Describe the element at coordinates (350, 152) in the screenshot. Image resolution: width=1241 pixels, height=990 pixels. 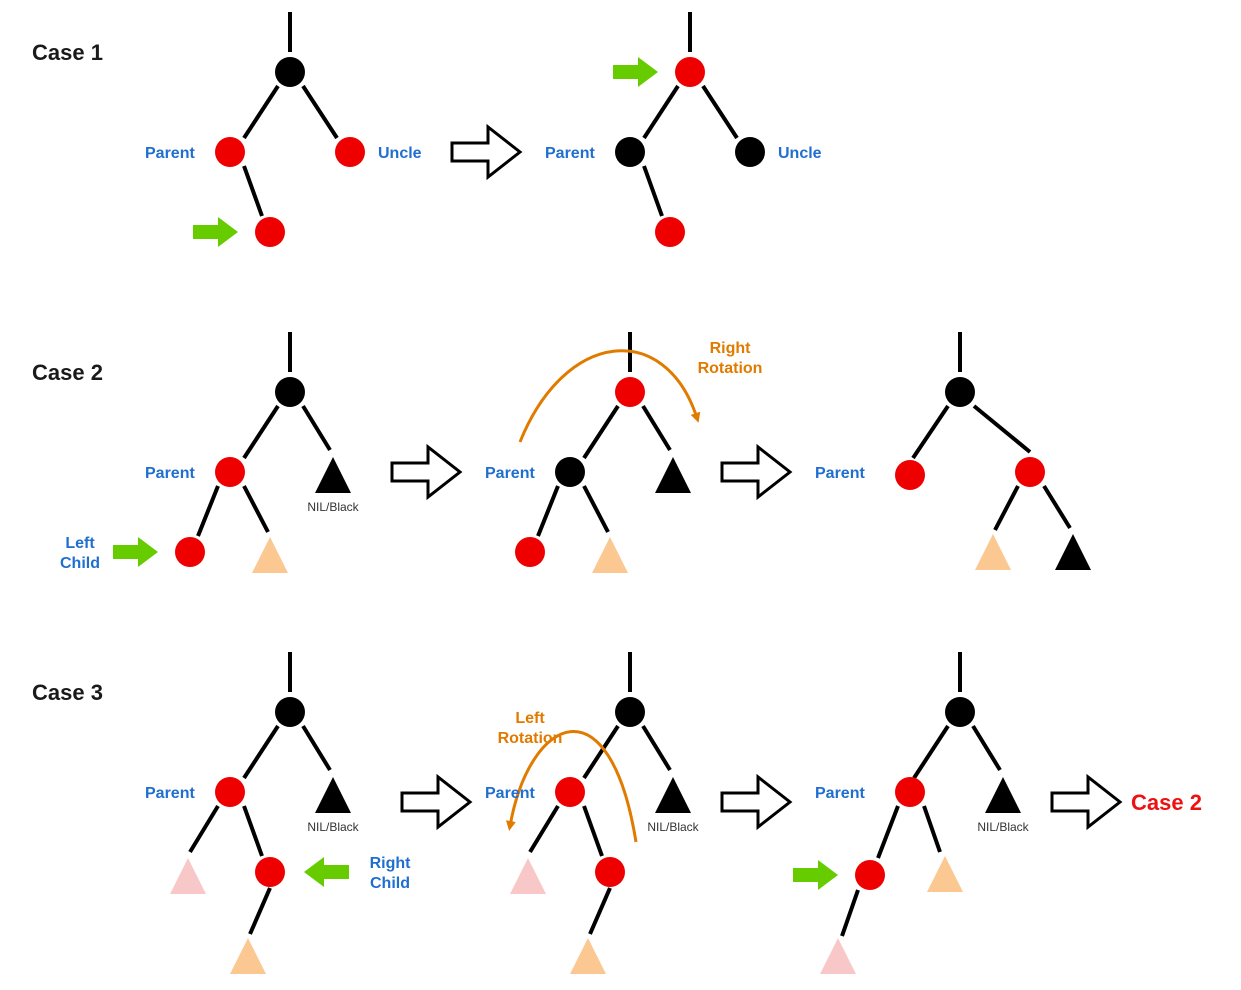
I see `uncle-node-red` at that location.